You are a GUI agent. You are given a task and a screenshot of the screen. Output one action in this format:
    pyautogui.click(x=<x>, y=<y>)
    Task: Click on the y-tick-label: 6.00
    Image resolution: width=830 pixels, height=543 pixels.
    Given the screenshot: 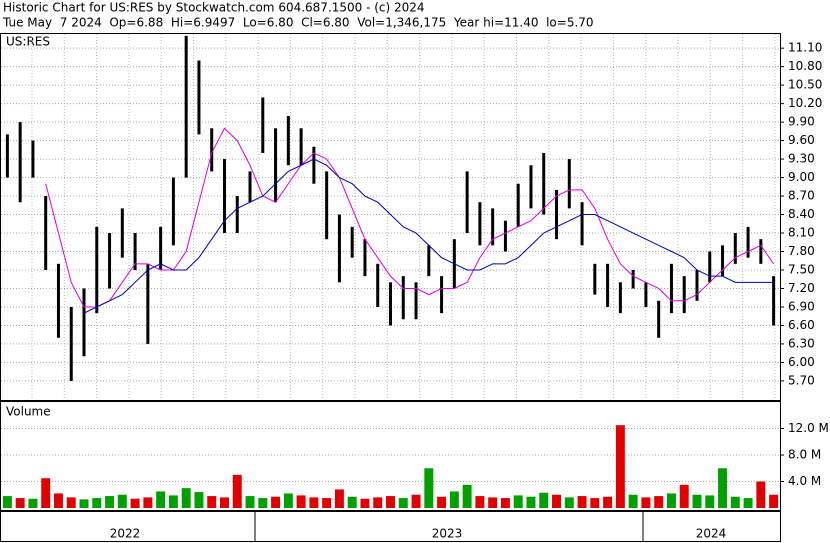 What is the action you would take?
    pyautogui.click(x=801, y=362)
    